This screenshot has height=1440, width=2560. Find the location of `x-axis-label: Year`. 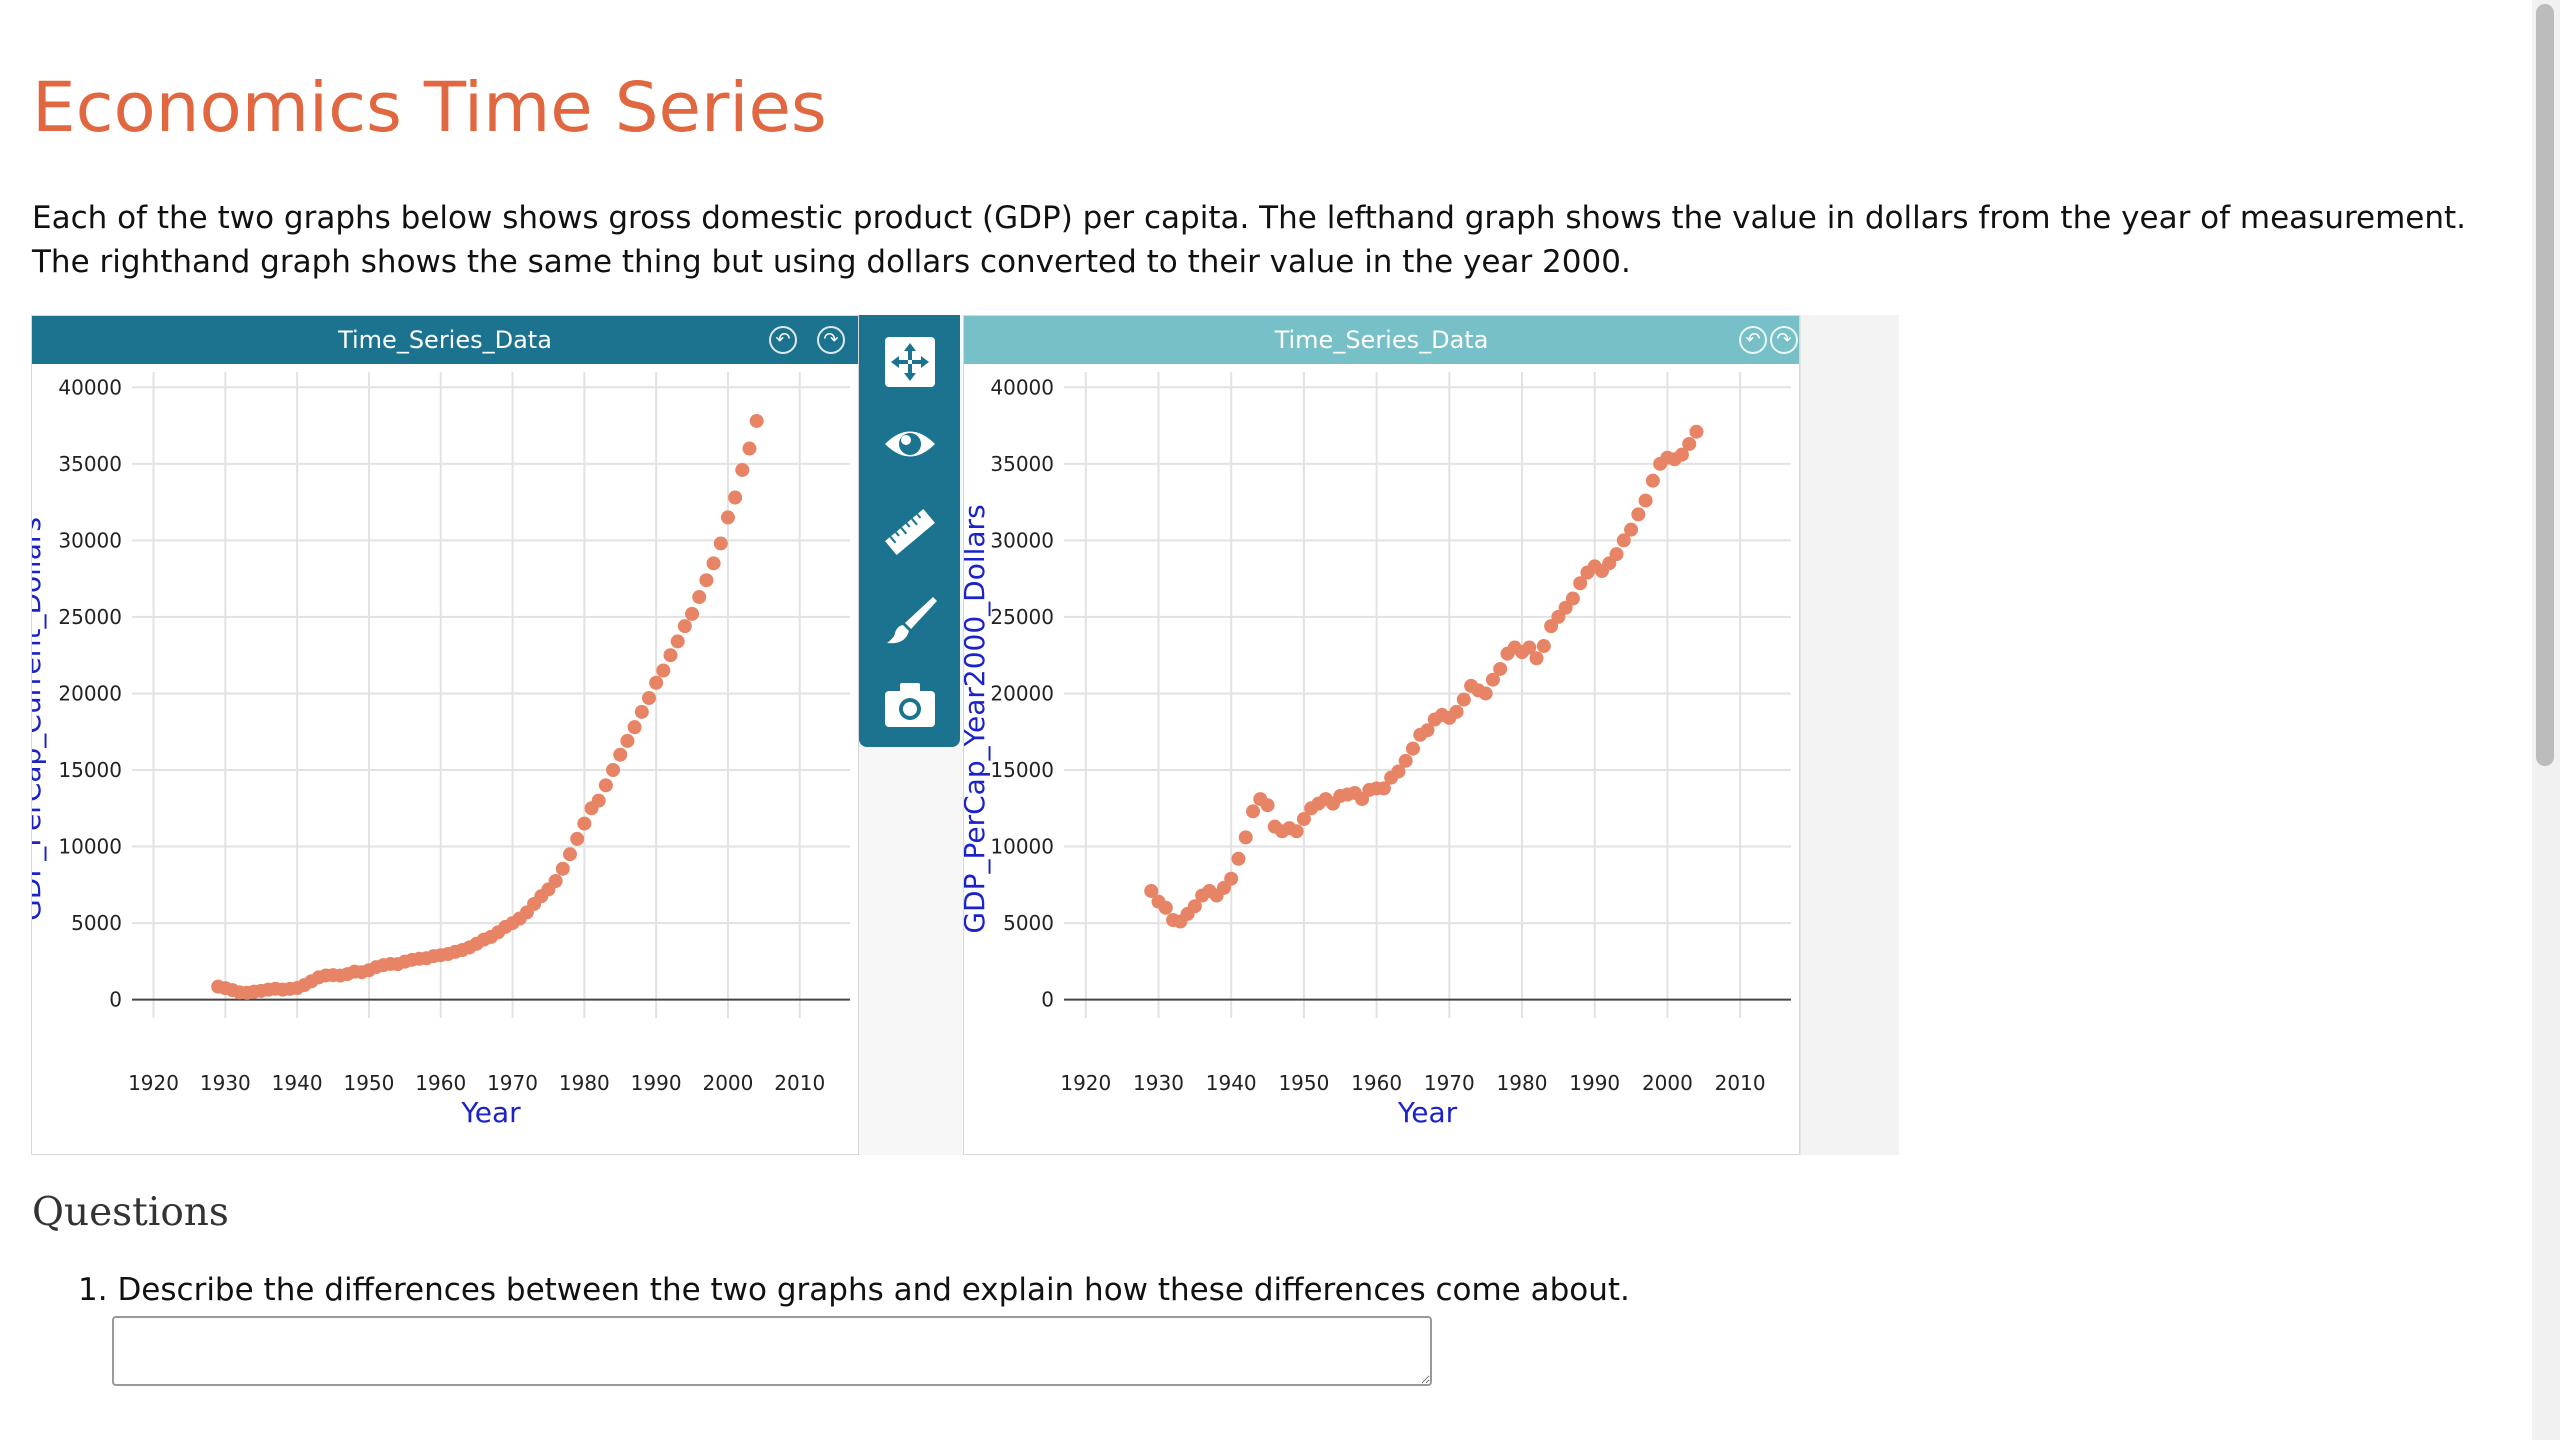

x-axis-label: Year is located at coordinates (490, 1112).